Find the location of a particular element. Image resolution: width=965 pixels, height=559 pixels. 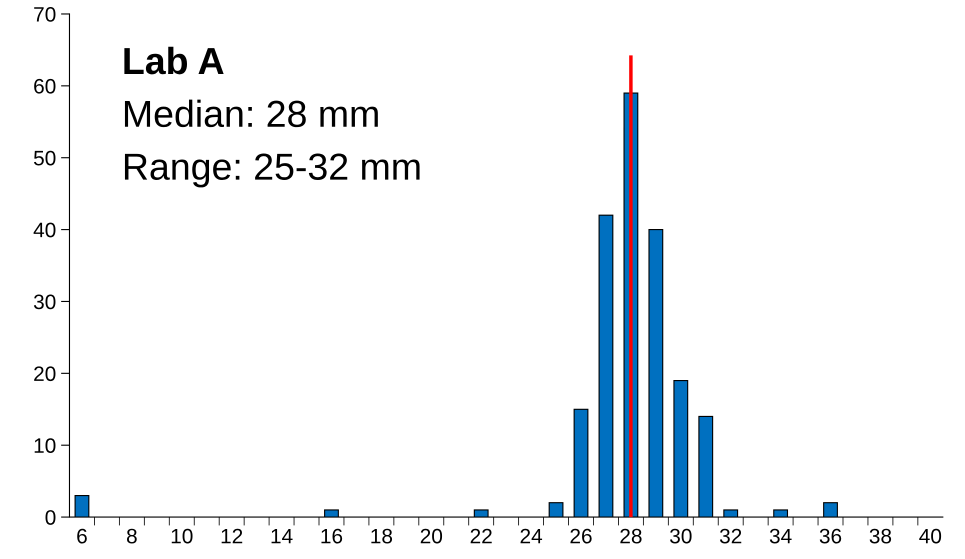

x-tick-label: 14 is located at coordinates (282, 536).